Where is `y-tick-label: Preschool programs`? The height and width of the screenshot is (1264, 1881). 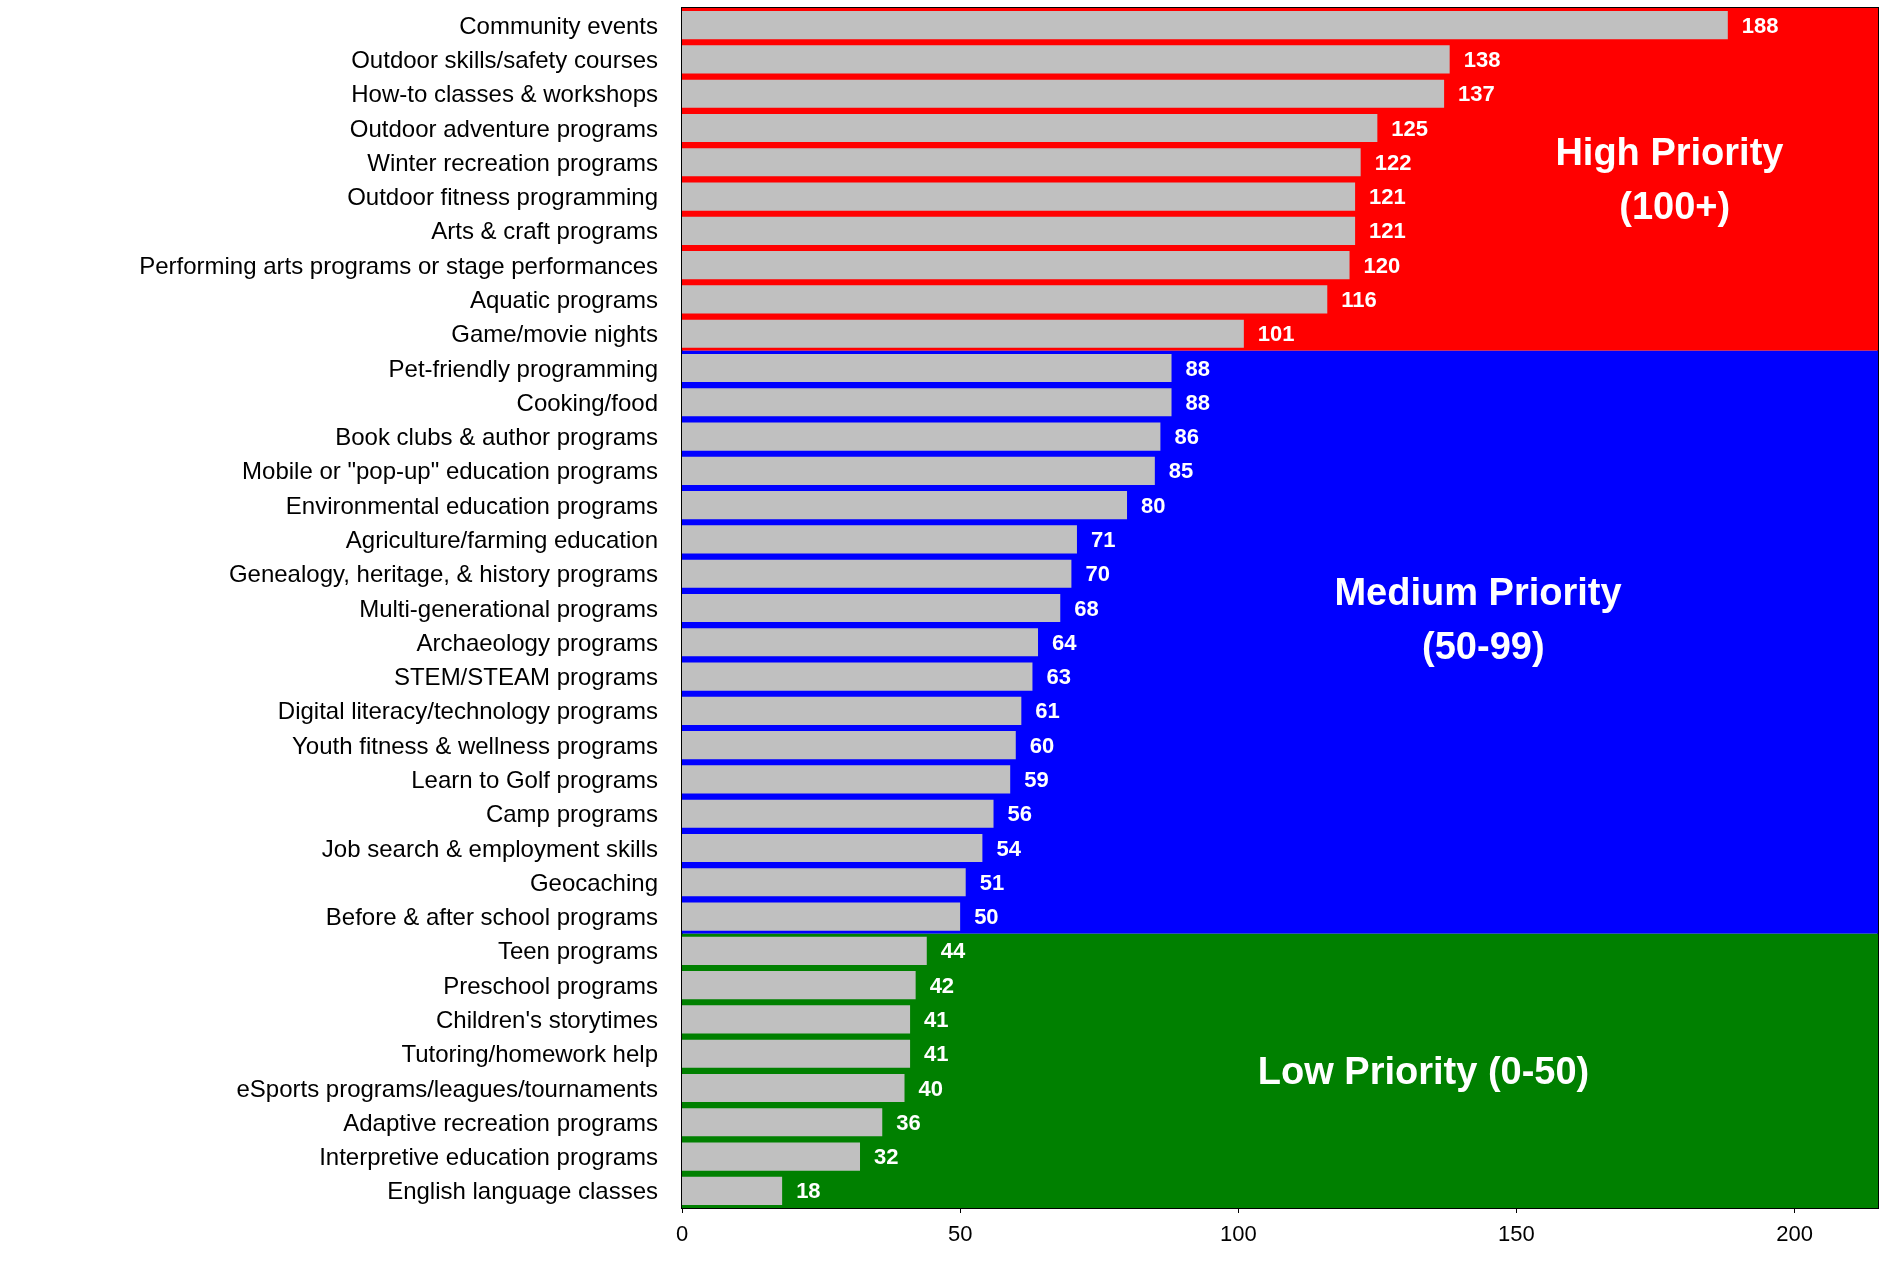 y-tick-label: Preschool programs is located at coordinates (550, 985).